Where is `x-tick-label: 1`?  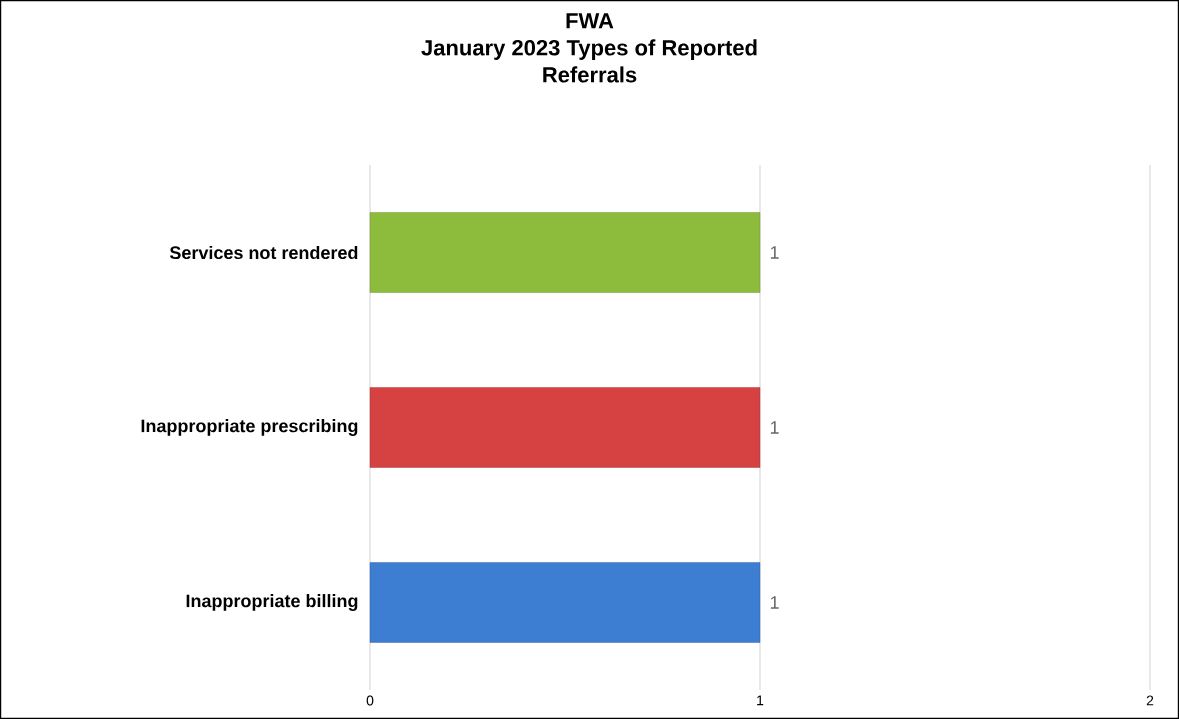 x-tick-label: 1 is located at coordinates (760, 700).